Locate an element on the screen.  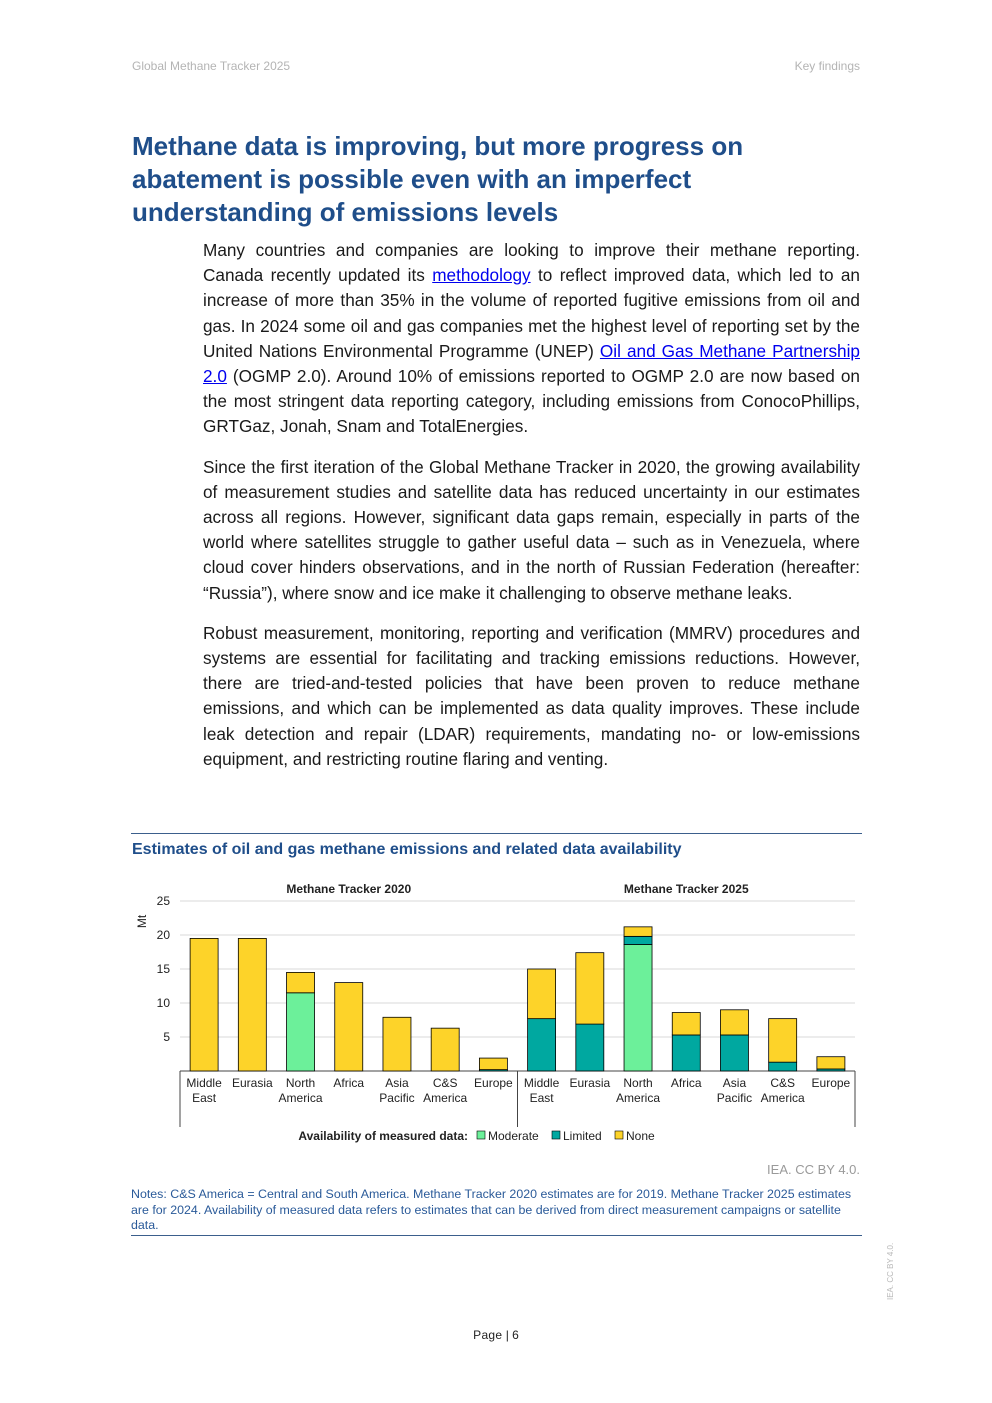
y-tick-label: 15 is located at coordinates (164, 969).